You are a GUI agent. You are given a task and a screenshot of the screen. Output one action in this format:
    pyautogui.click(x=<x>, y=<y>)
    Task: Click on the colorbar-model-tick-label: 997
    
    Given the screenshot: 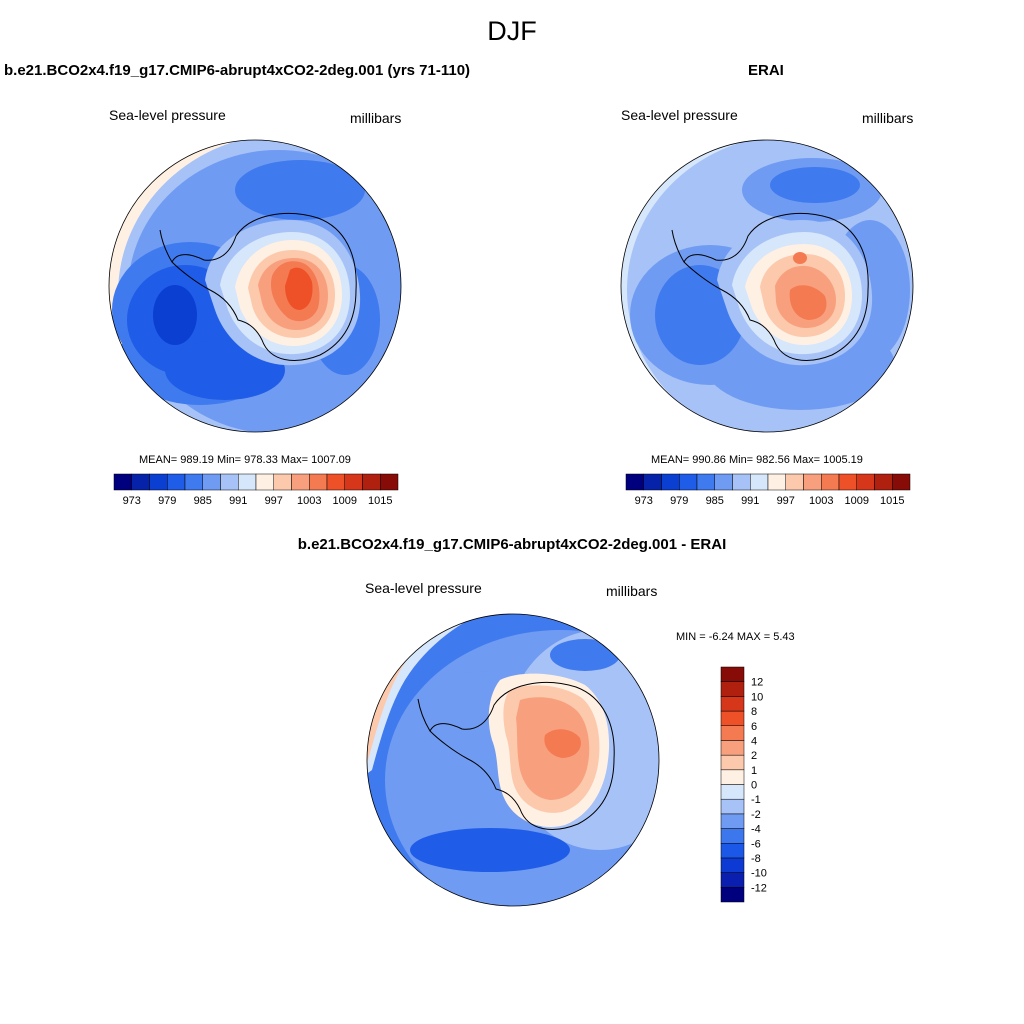 What is the action you would take?
    pyautogui.click(x=274, y=501)
    